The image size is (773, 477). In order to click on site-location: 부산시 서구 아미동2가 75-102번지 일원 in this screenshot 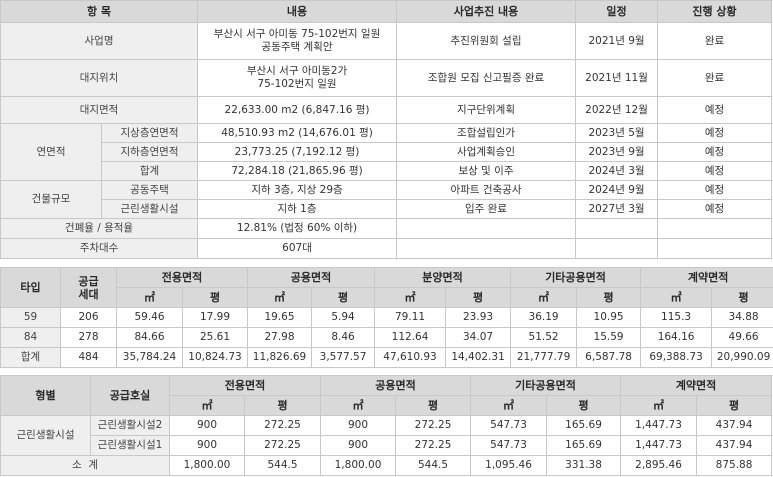, I will do `click(297, 78)`.